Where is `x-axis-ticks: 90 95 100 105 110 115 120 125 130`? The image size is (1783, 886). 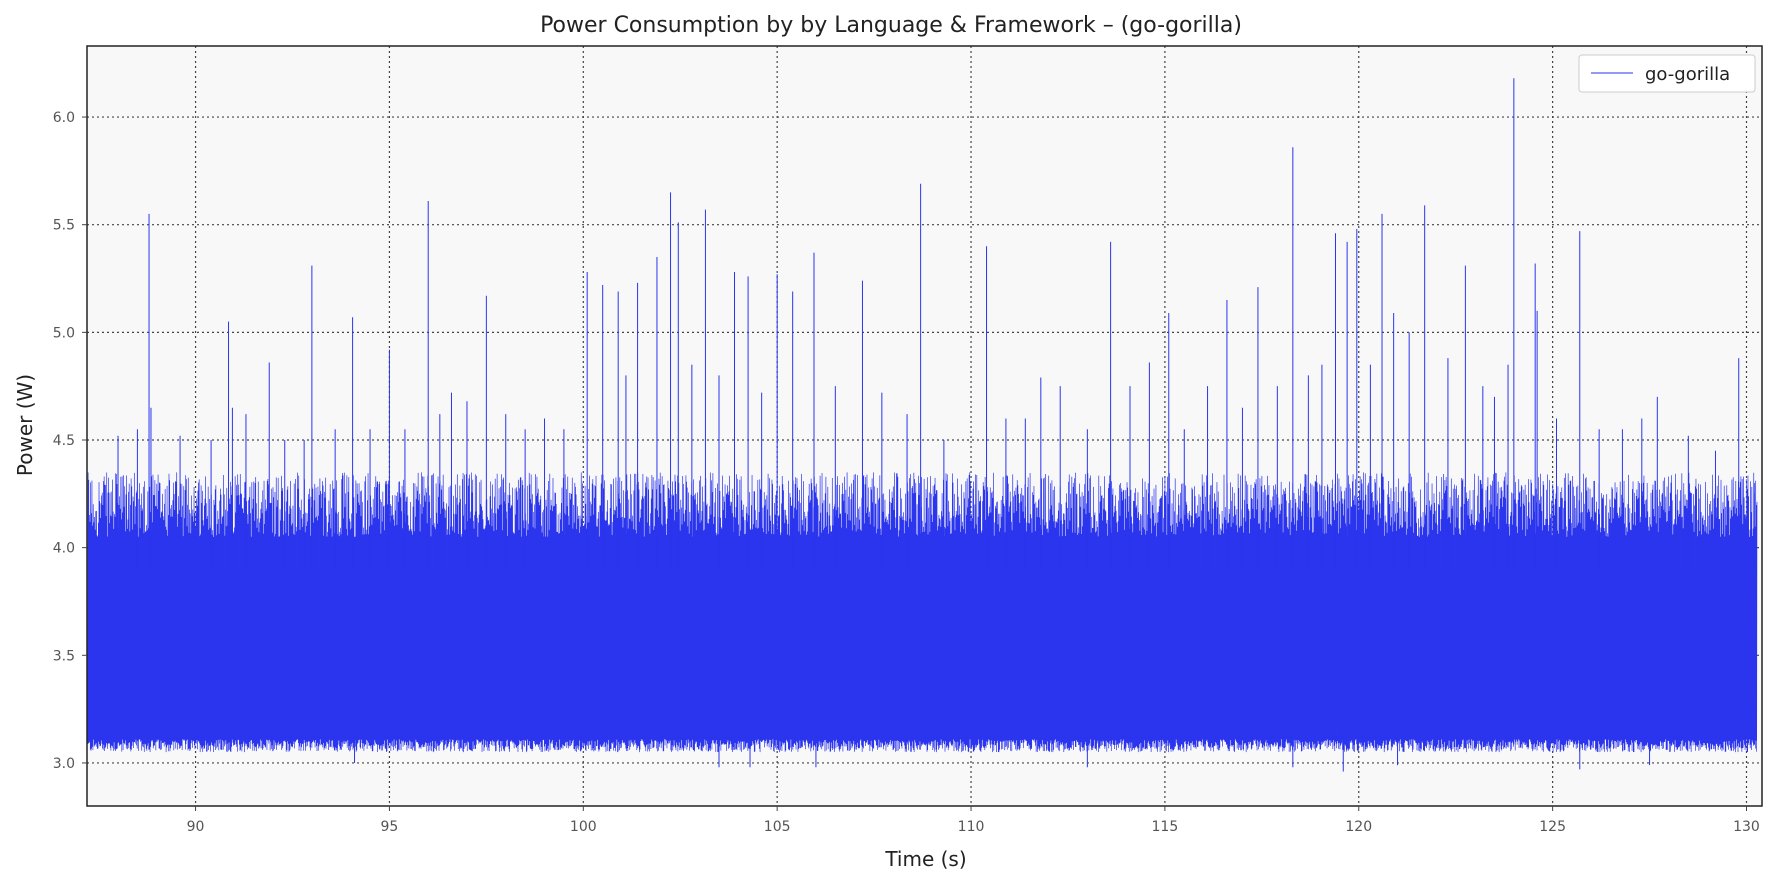
x-axis-ticks: 90 95 100 105 110 115 120 125 130 is located at coordinates (973, 820).